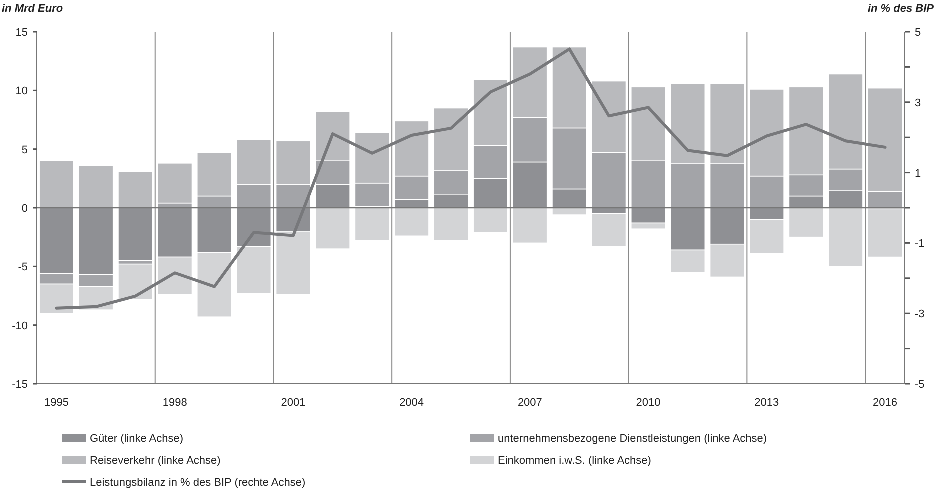  I want to click on y2-tick-label: 5, so click(918, 33).